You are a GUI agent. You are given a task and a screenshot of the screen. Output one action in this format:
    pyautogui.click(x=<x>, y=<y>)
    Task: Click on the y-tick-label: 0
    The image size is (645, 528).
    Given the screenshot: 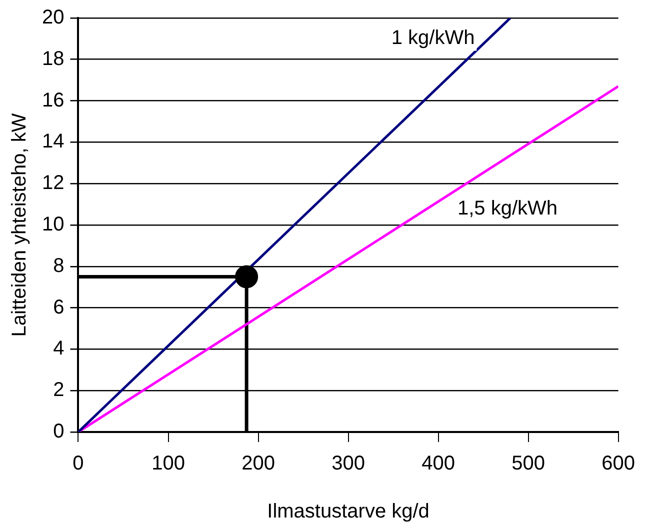 What is the action you would take?
    pyautogui.click(x=58, y=431)
    